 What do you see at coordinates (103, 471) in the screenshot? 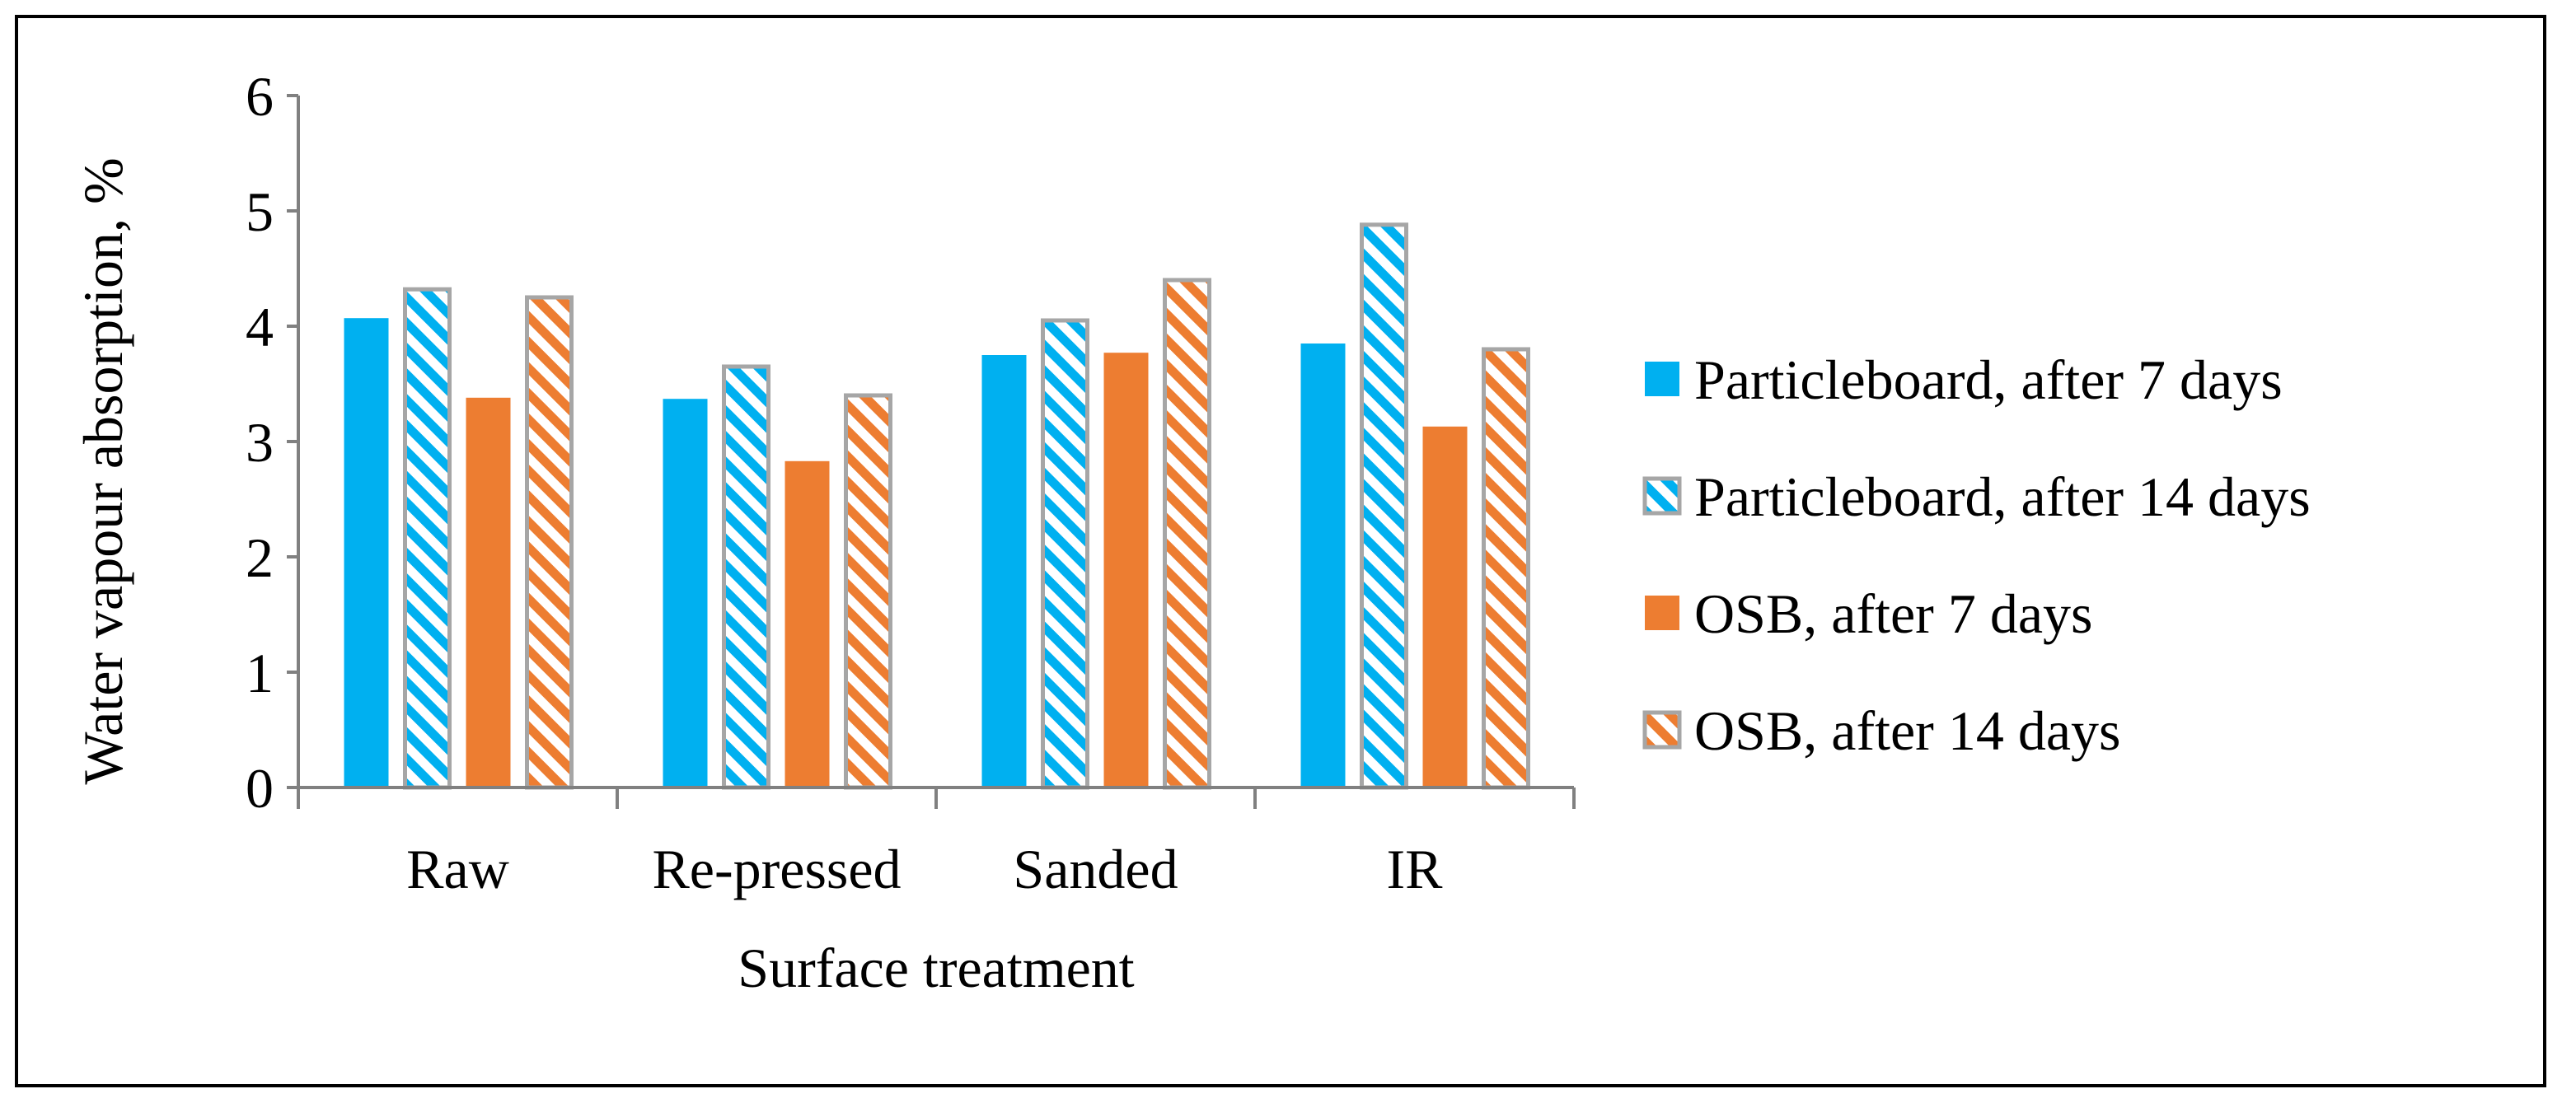
I see `y-axis-title: Water vapour absorption, %` at bounding box center [103, 471].